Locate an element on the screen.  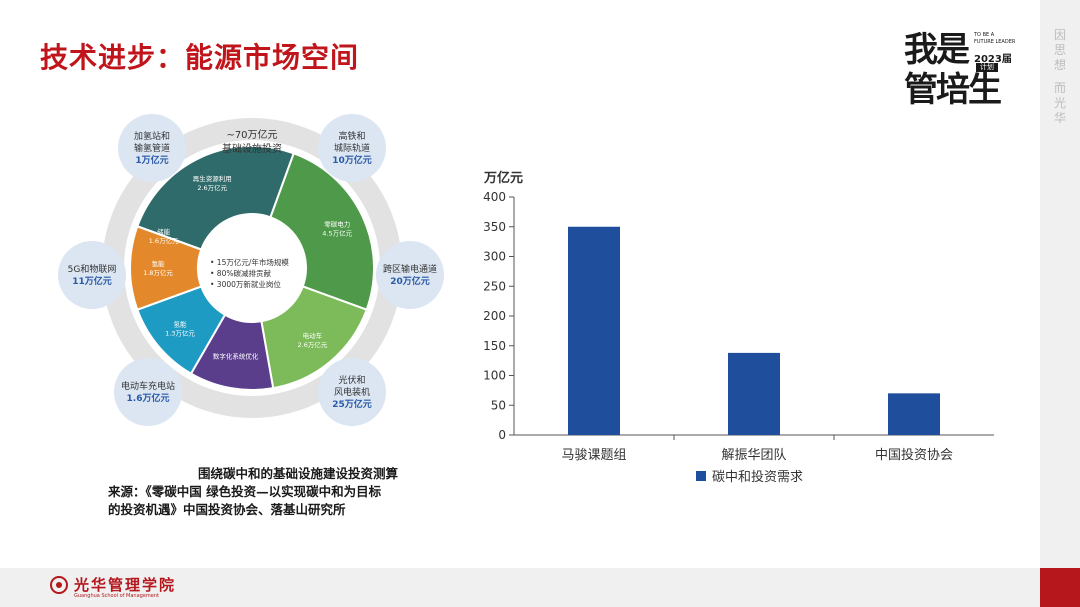
bubble-label: 电动车充电站 is located at coordinates (148, 386).